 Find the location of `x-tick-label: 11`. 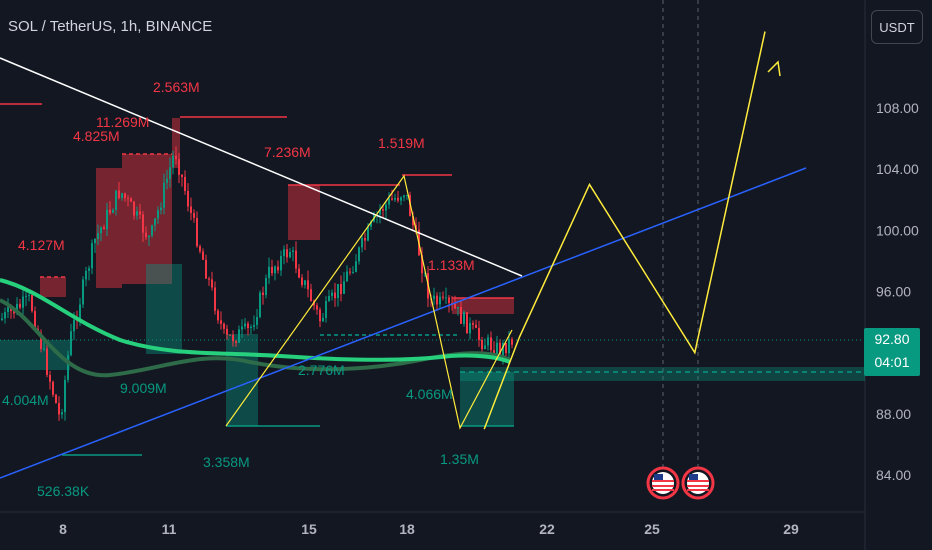

x-tick-label: 11 is located at coordinates (169, 529).